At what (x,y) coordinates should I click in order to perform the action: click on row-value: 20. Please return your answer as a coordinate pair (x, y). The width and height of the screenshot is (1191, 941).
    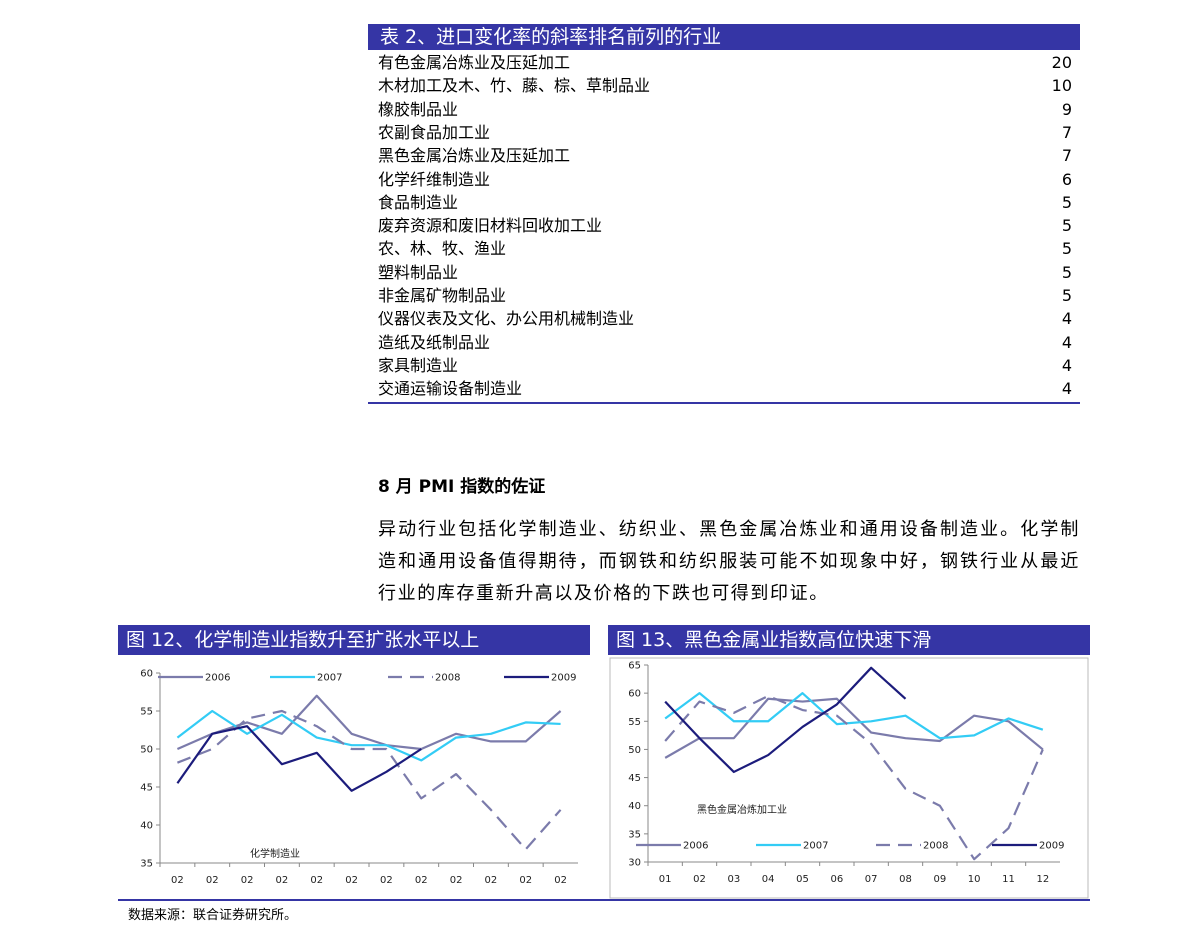
    Looking at the image, I should click on (1061, 62).